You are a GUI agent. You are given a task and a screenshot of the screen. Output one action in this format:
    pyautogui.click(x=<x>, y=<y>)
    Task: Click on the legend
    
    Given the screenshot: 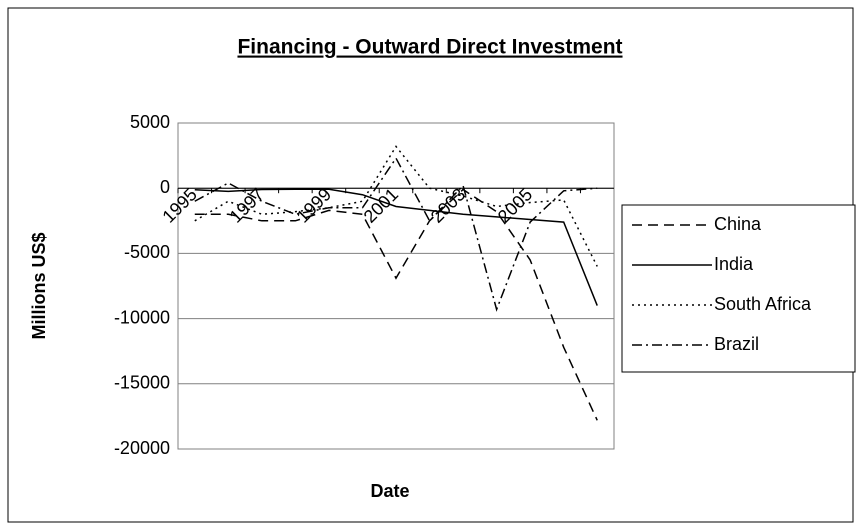 What is the action you would take?
    pyautogui.click(x=738, y=288)
    